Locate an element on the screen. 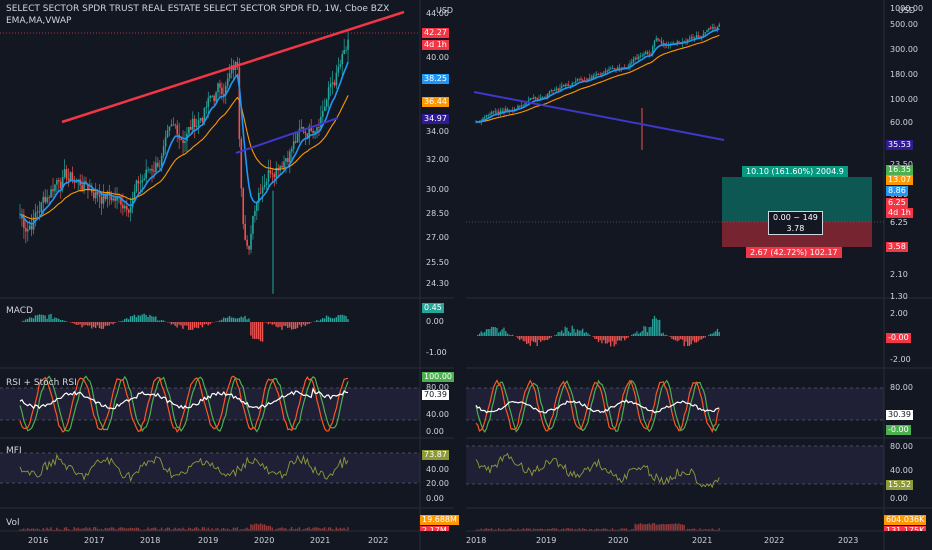  stoch-k-line is located at coordinates (184, 404).